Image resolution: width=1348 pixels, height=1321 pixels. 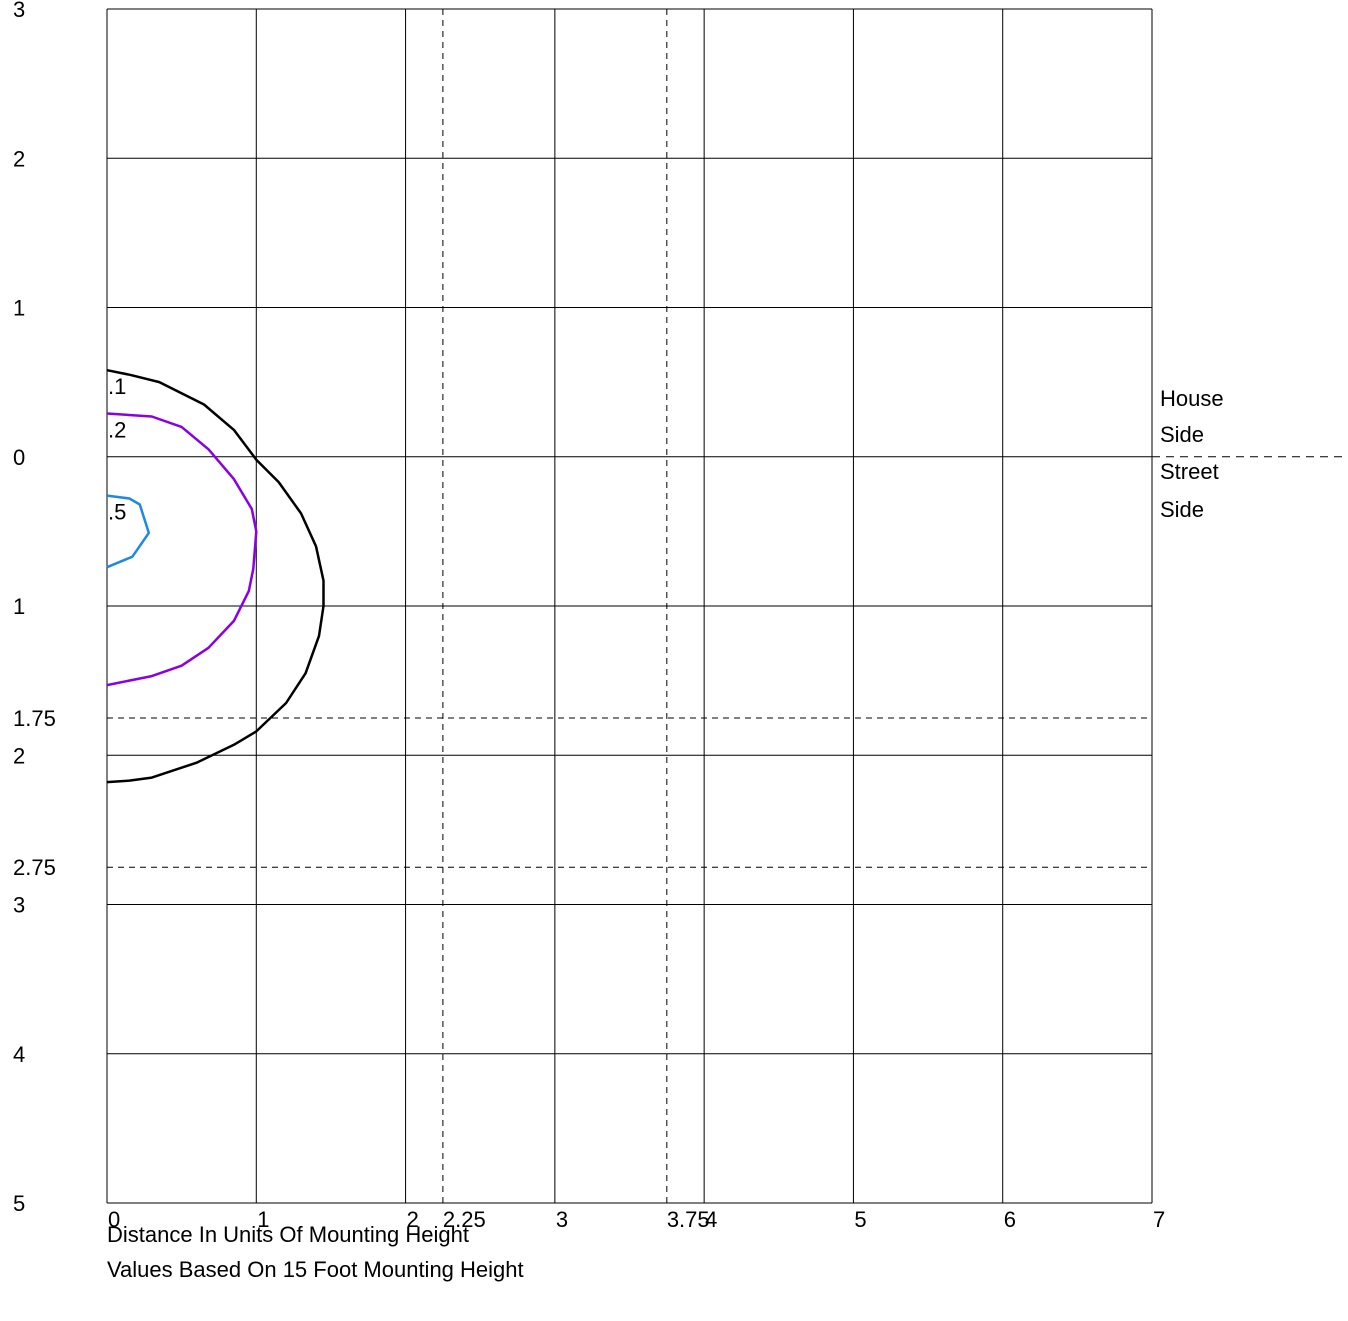 What do you see at coordinates (413, 1219) in the screenshot?
I see `x-tick-label: 2` at bounding box center [413, 1219].